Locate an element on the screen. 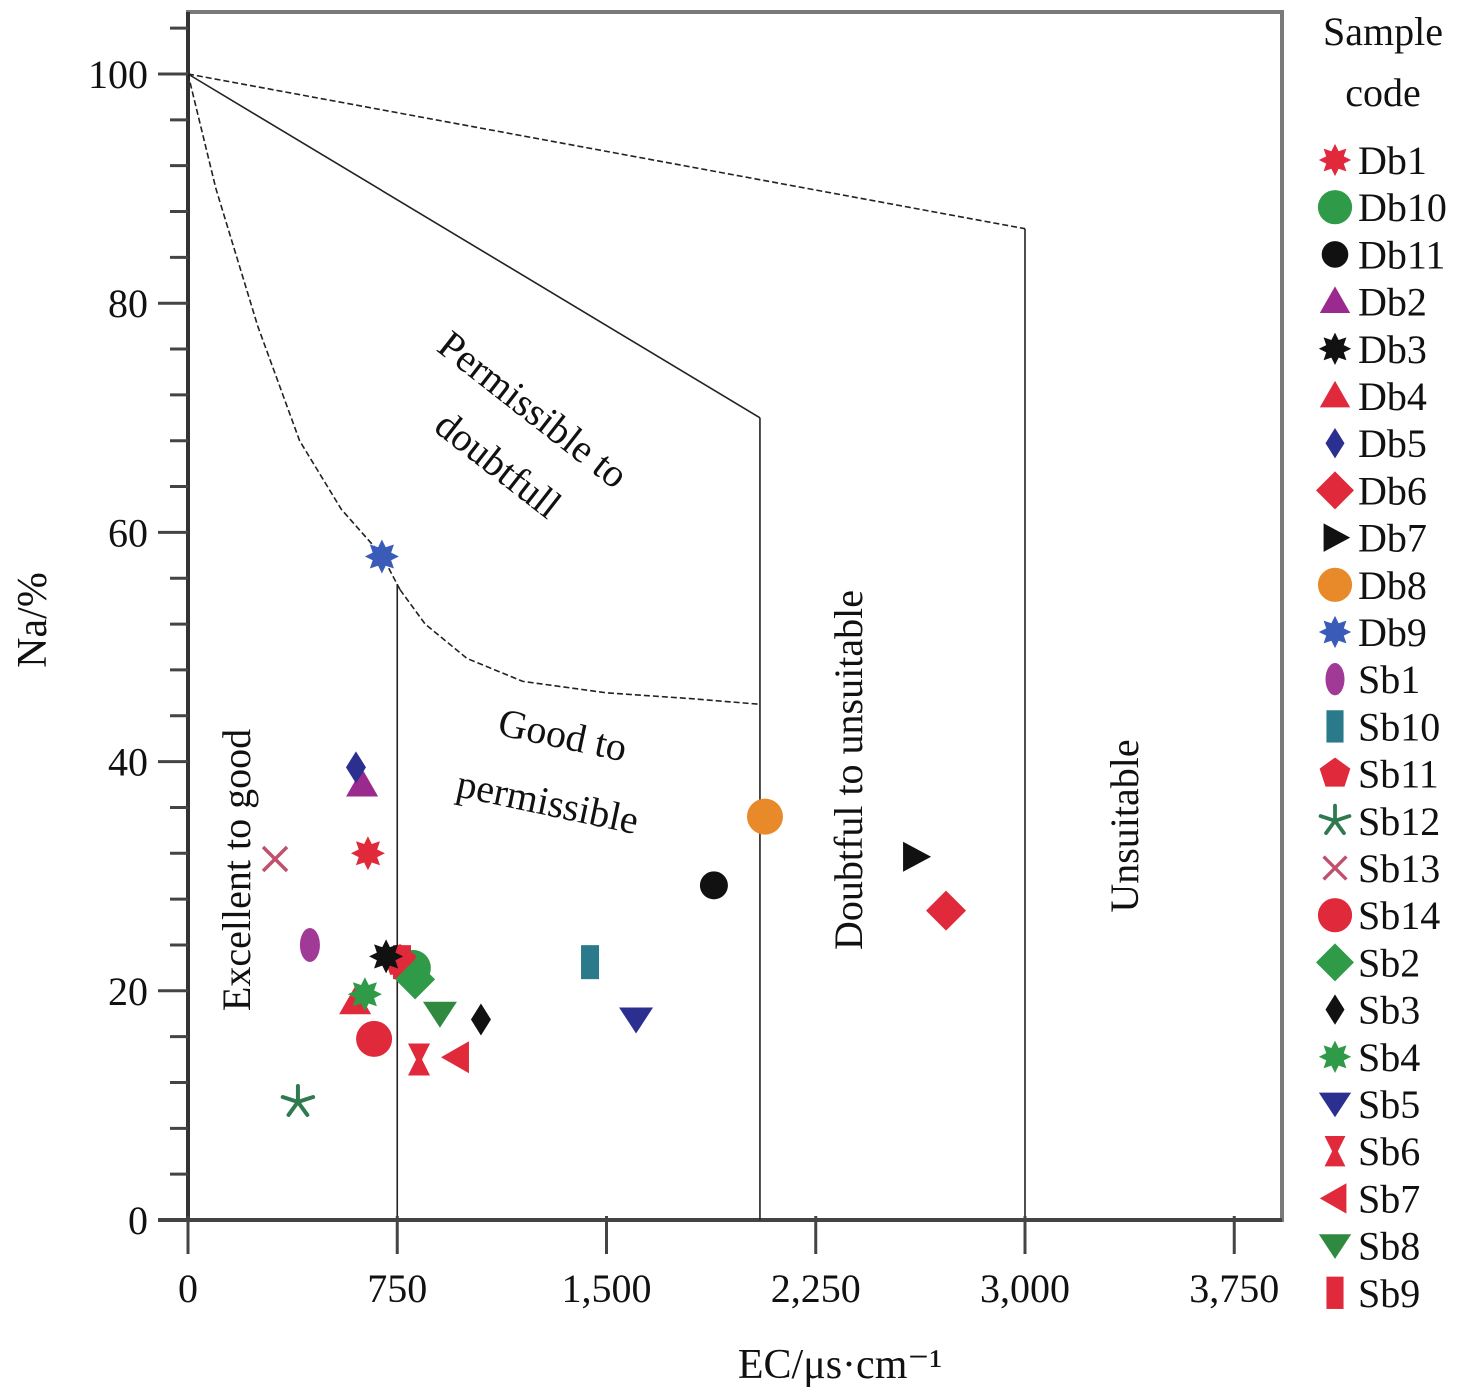  legend-label: Sb13 is located at coordinates (1399, 868).